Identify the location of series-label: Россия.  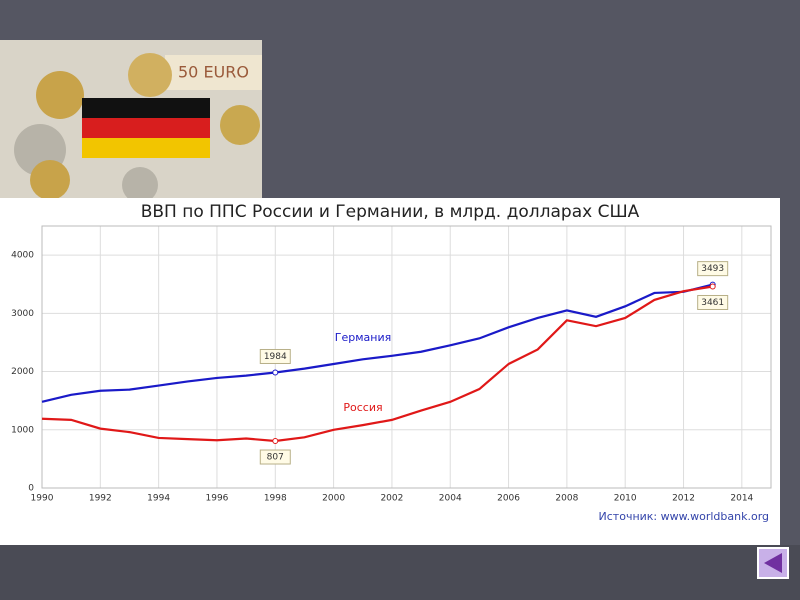
(362, 407).